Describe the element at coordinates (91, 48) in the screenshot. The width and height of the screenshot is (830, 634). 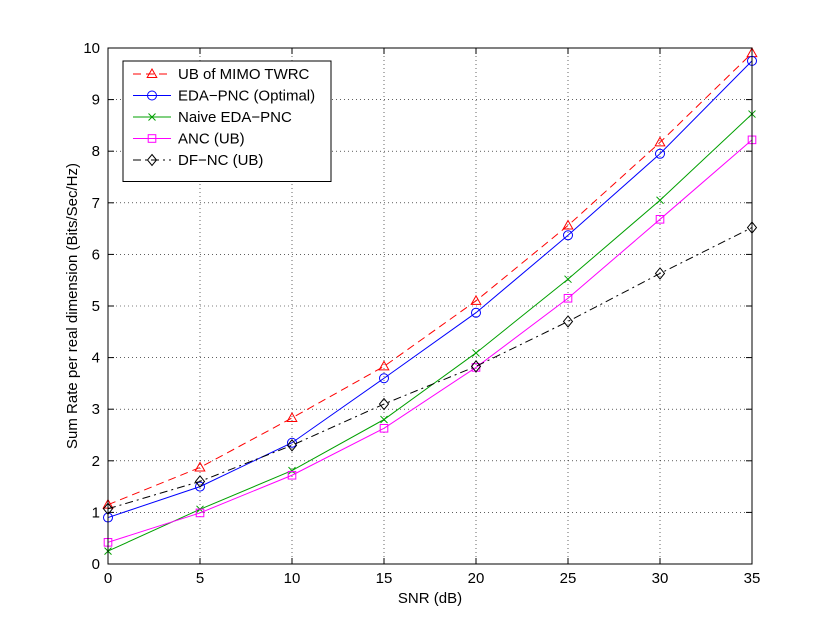
I see `y-tick-label: 10` at that location.